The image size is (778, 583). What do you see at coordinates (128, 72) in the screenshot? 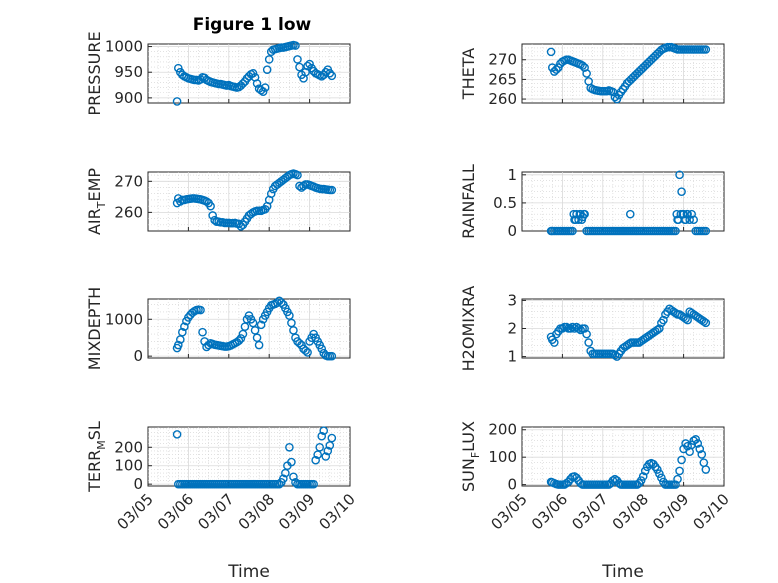
I see `y-tick-label: 950` at bounding box center [128, 72].